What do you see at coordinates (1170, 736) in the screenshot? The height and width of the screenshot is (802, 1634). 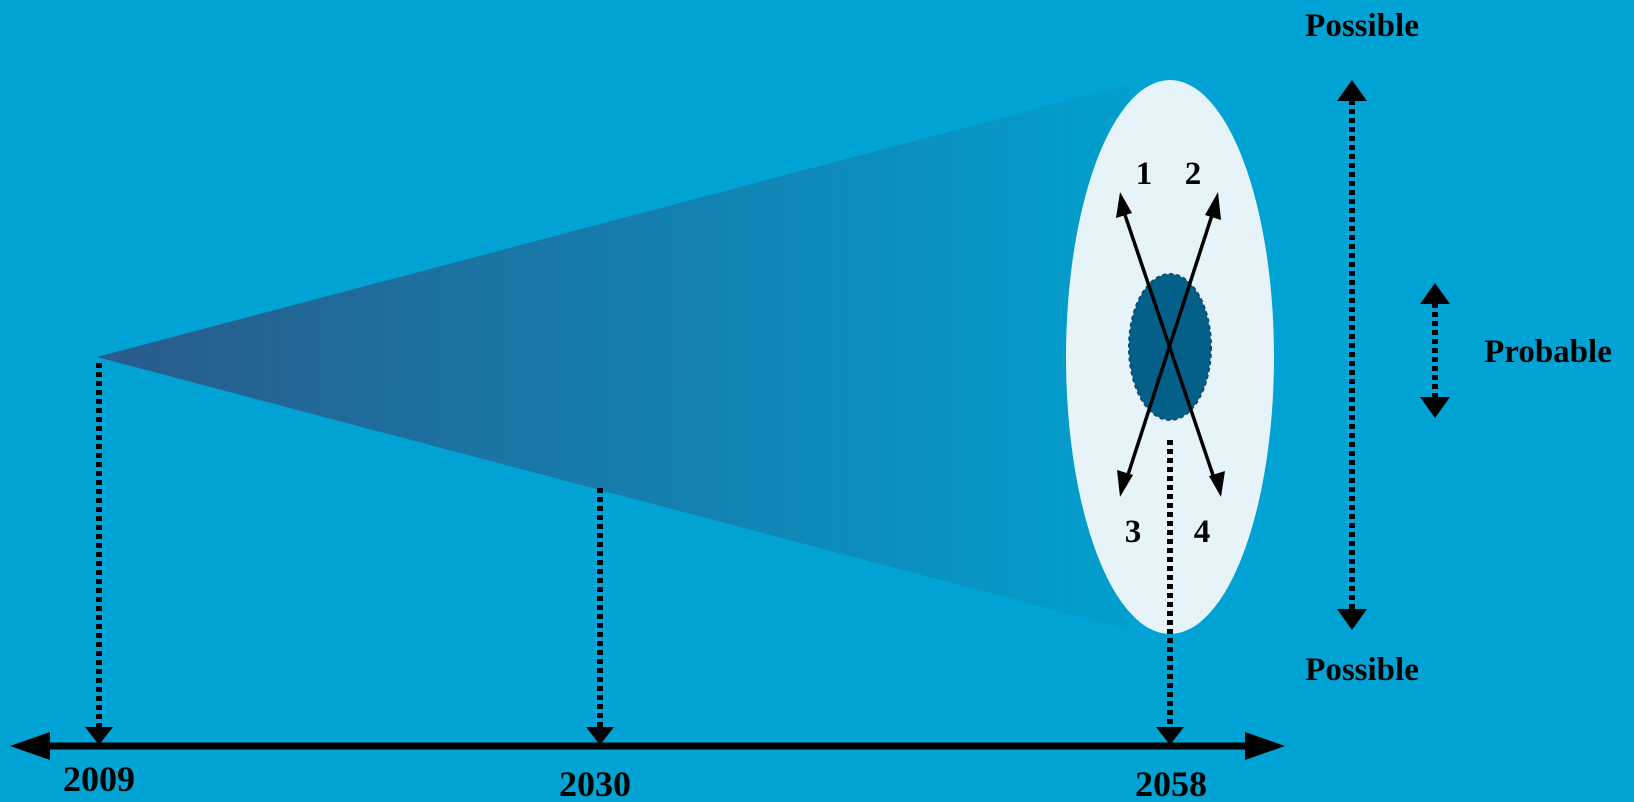 I see `drop-arrow-2058` at bounding box center [1170, 736].